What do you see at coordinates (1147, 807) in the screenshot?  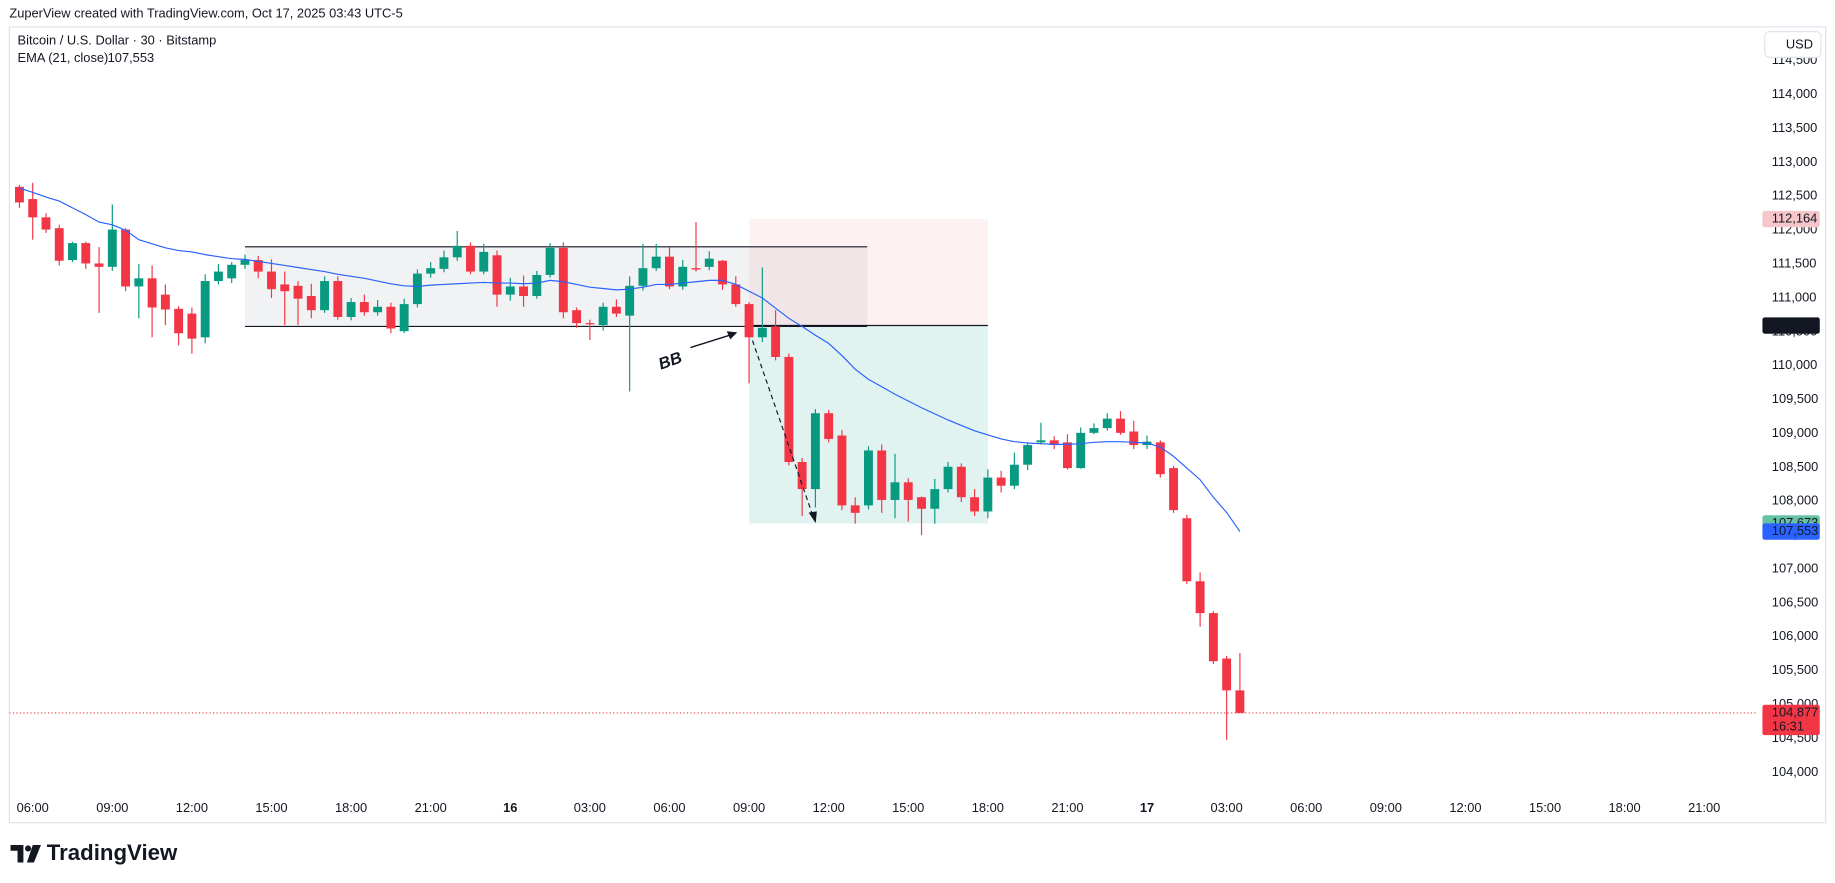 I see `x-tick-label: 17` at bounding box center [1147, 807].